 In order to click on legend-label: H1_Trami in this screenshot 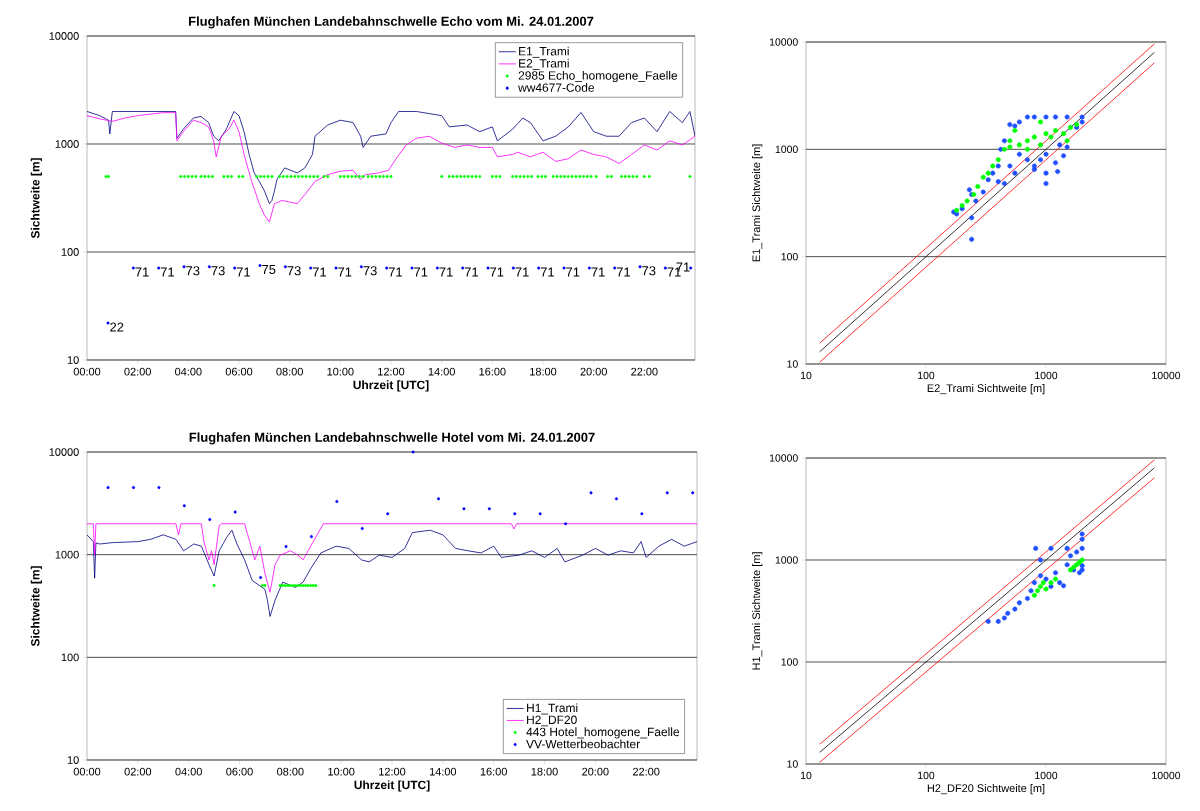, I will do `click(552, 709)`.